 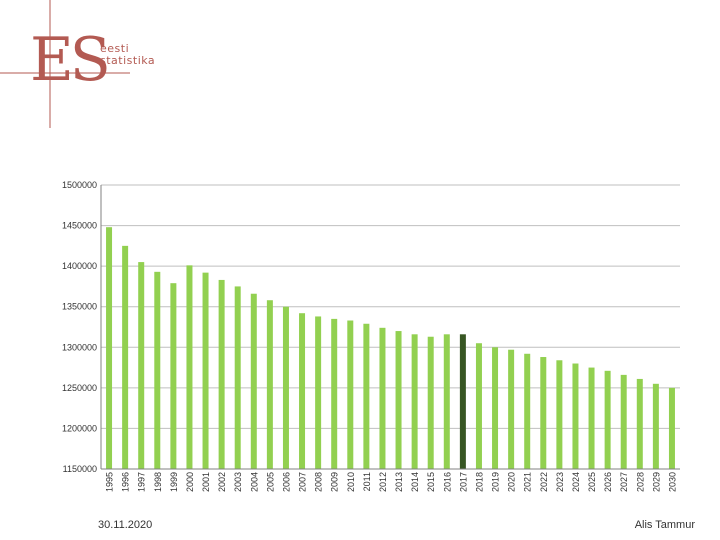 What do you see at coordinates (115, 48) in the screenshot?
I see `logo-line-1: eesti` at bounding box center [115, 48].